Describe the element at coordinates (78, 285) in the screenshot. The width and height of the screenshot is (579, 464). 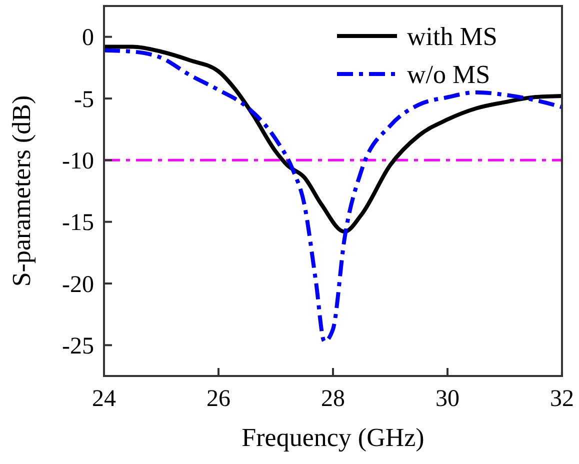
I see `y-tick-label: -20` at that location.